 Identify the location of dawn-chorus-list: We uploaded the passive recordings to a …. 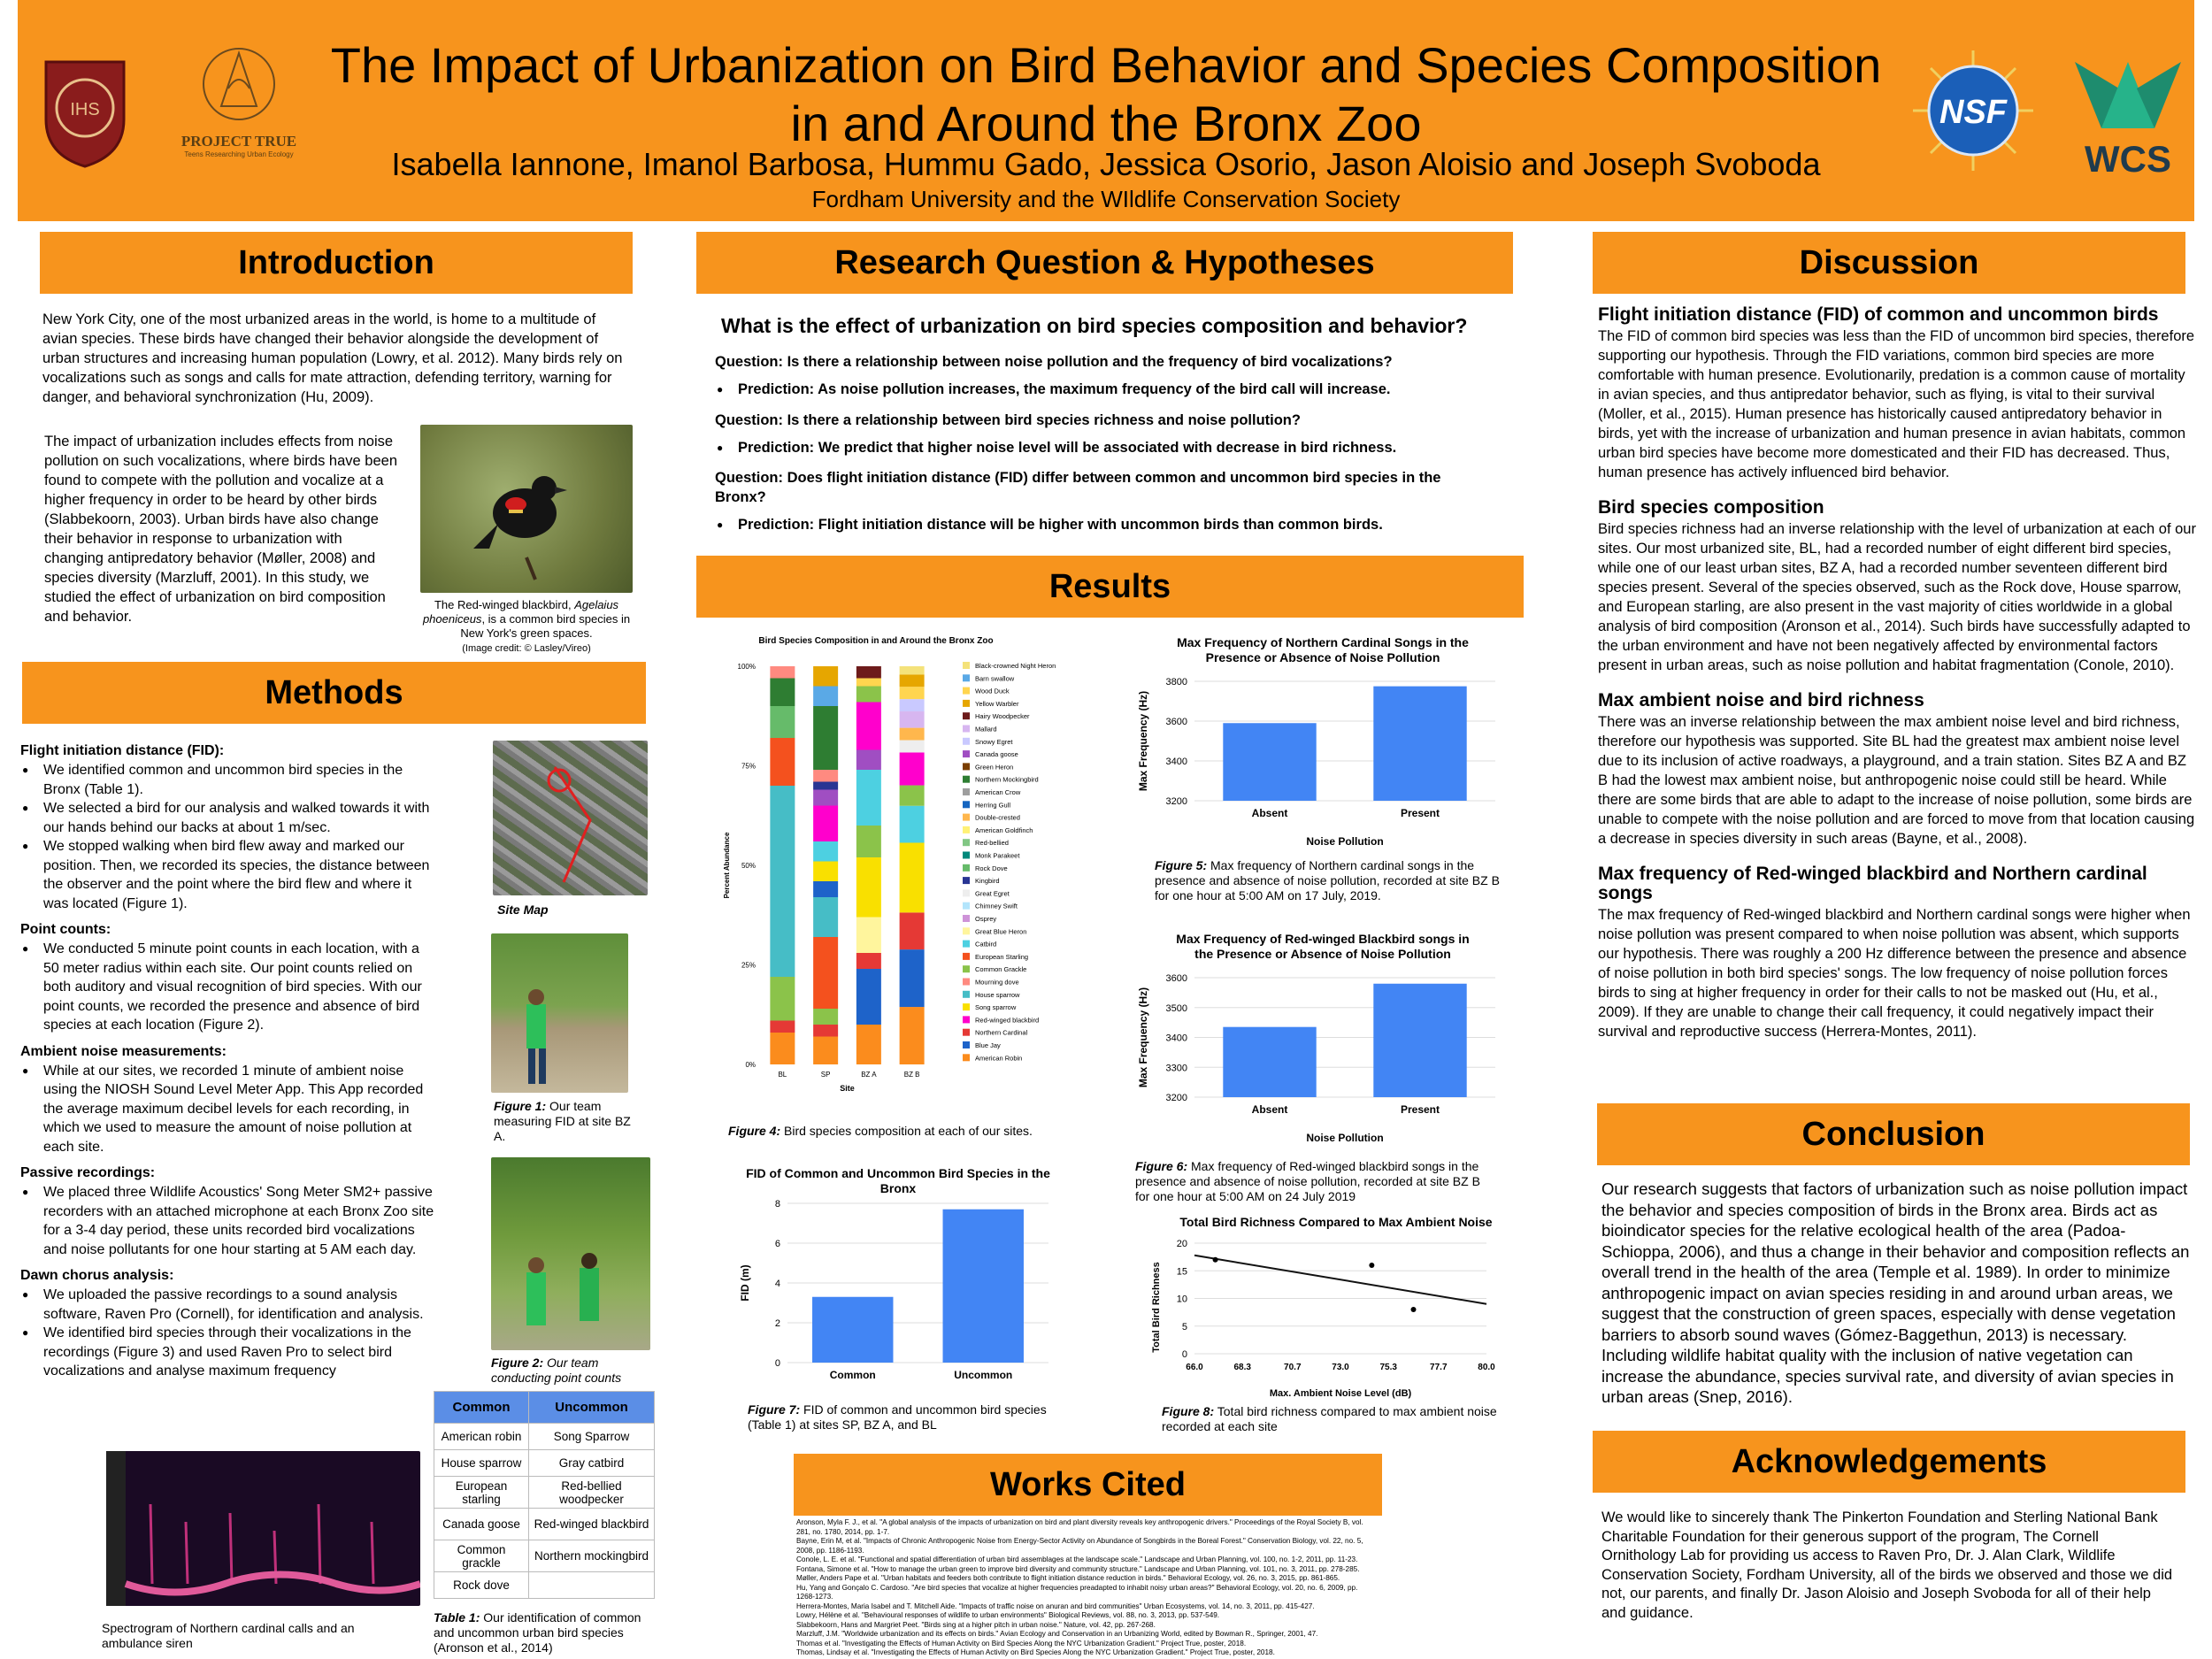
(229, 1333).